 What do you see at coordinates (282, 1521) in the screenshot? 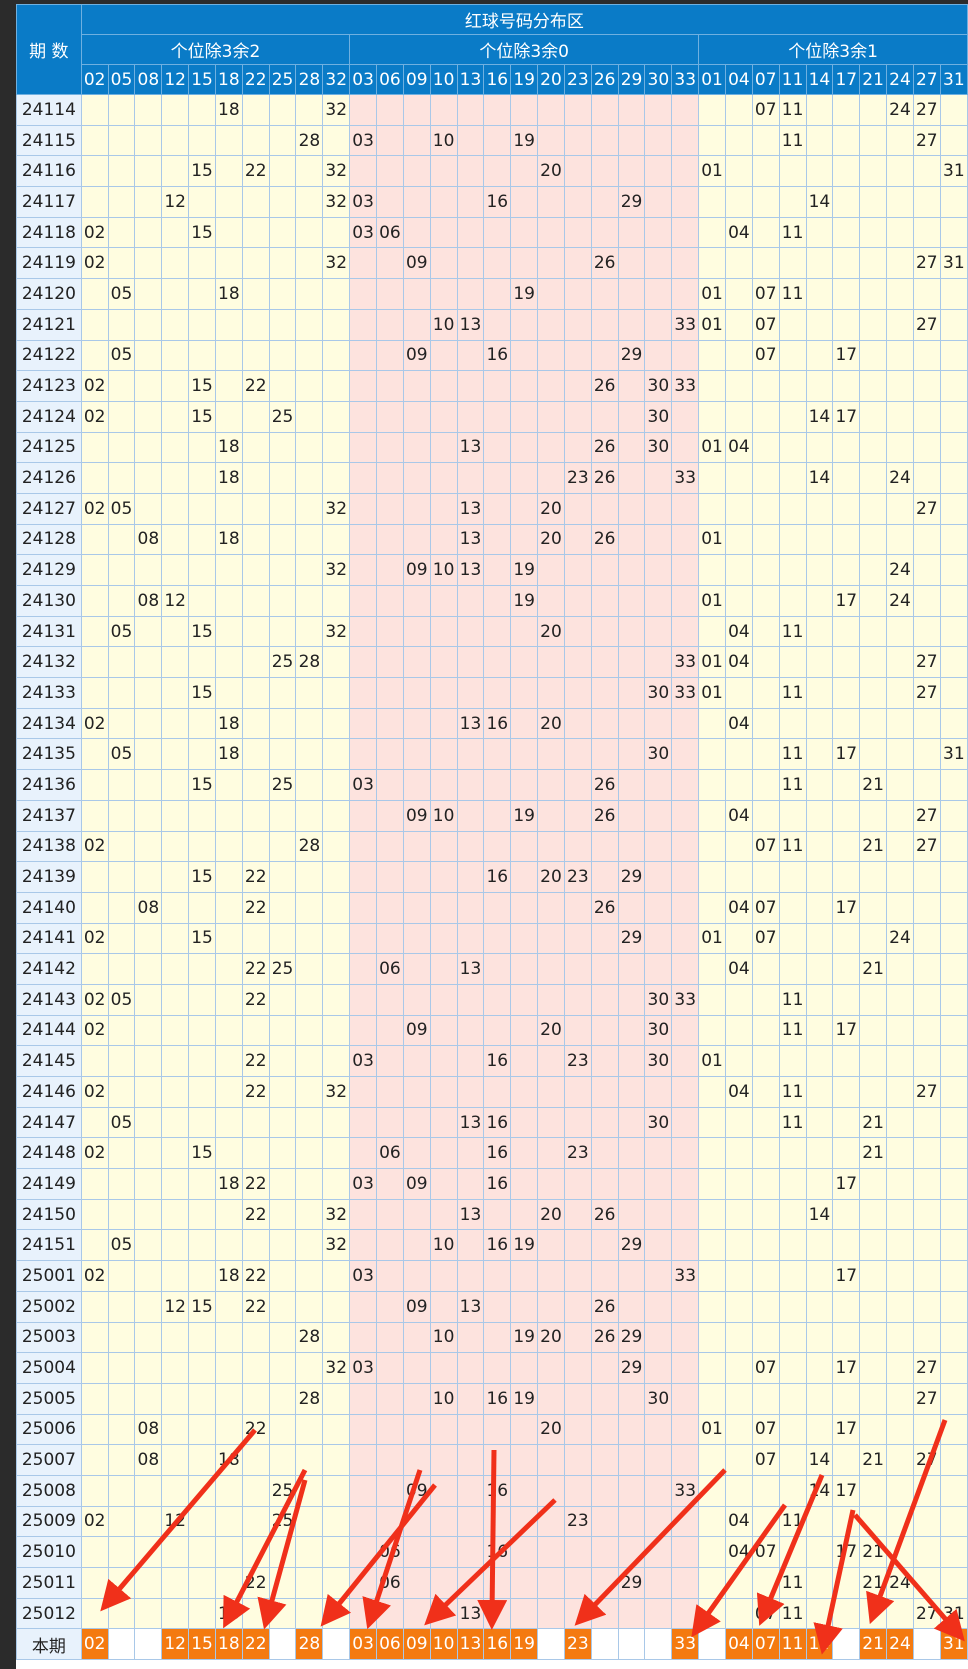
I see `number-cell: 25` at bounding box center [282, 1521].